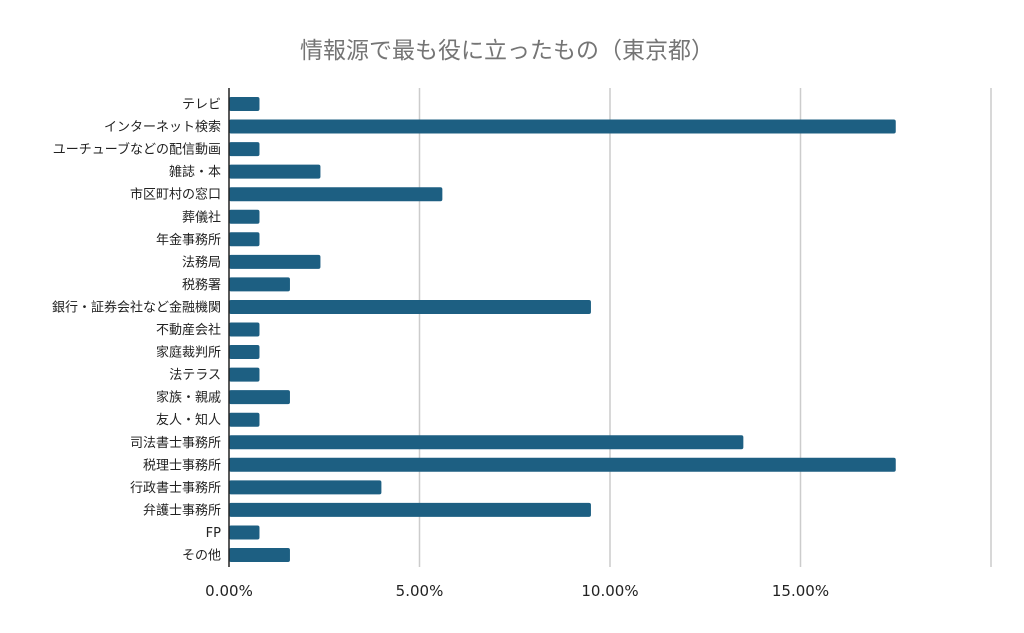 The width and height of the screenshot is (1024, 633). I want to click on category-label: FP, so click(213, 533).